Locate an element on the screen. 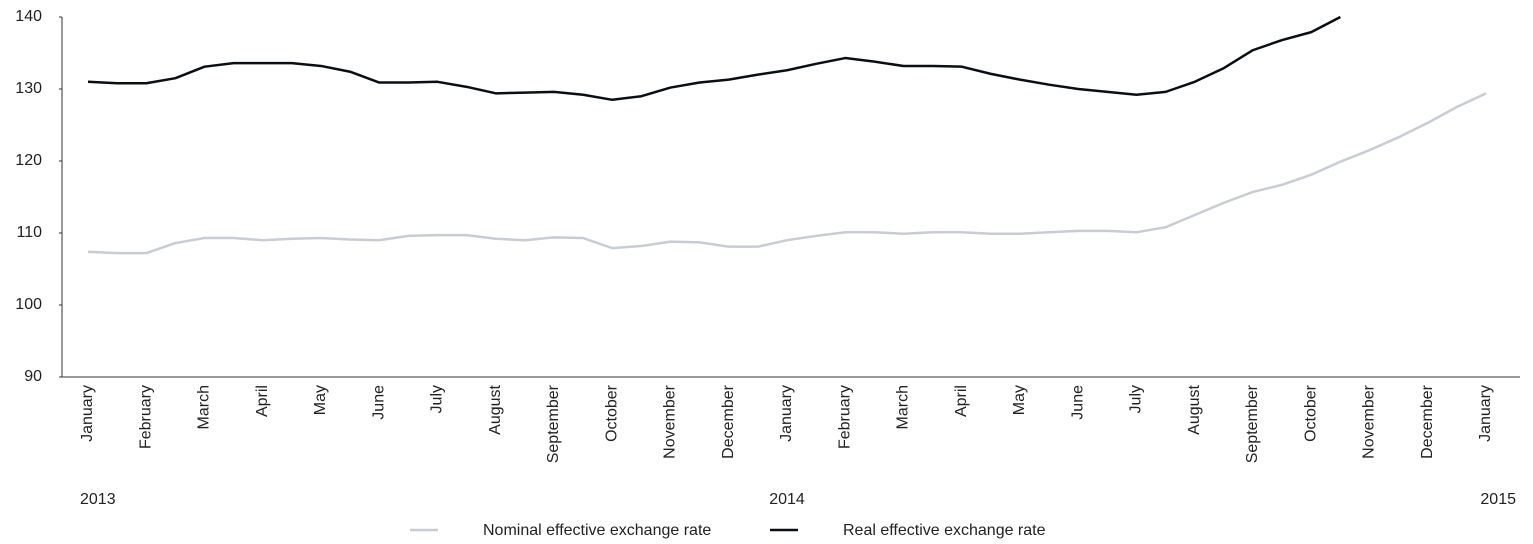 The image size is (1533, 544). series-line is located at coordinates (714, 58).